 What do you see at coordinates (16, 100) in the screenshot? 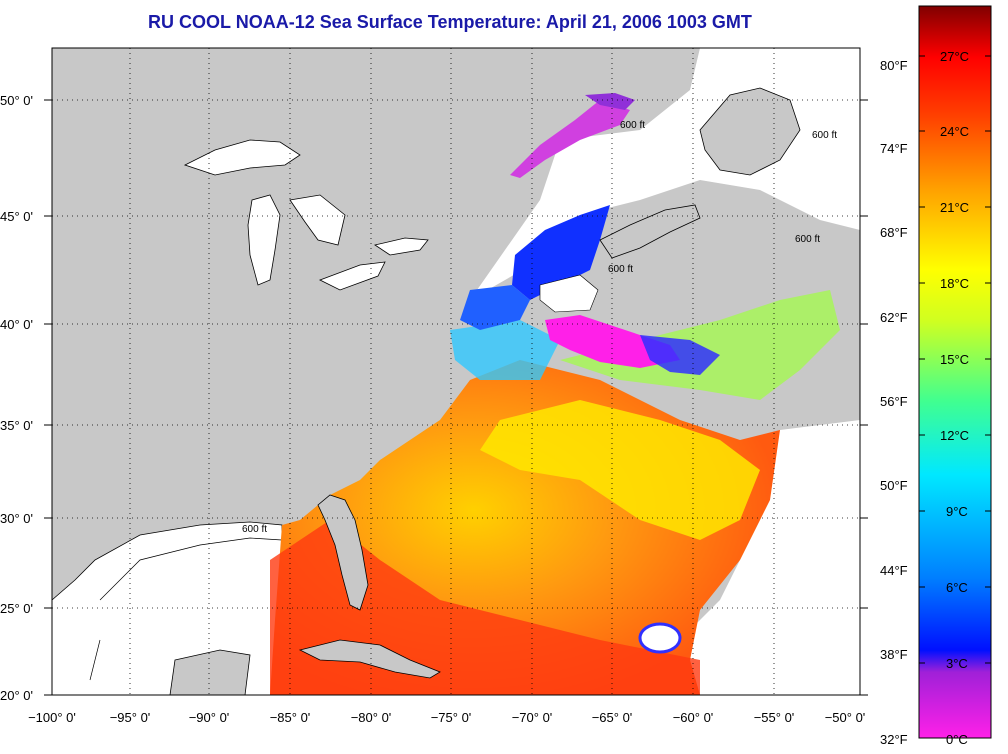
I see `lat-tick-50: 50° 0'` at bounding box center [16, 100].